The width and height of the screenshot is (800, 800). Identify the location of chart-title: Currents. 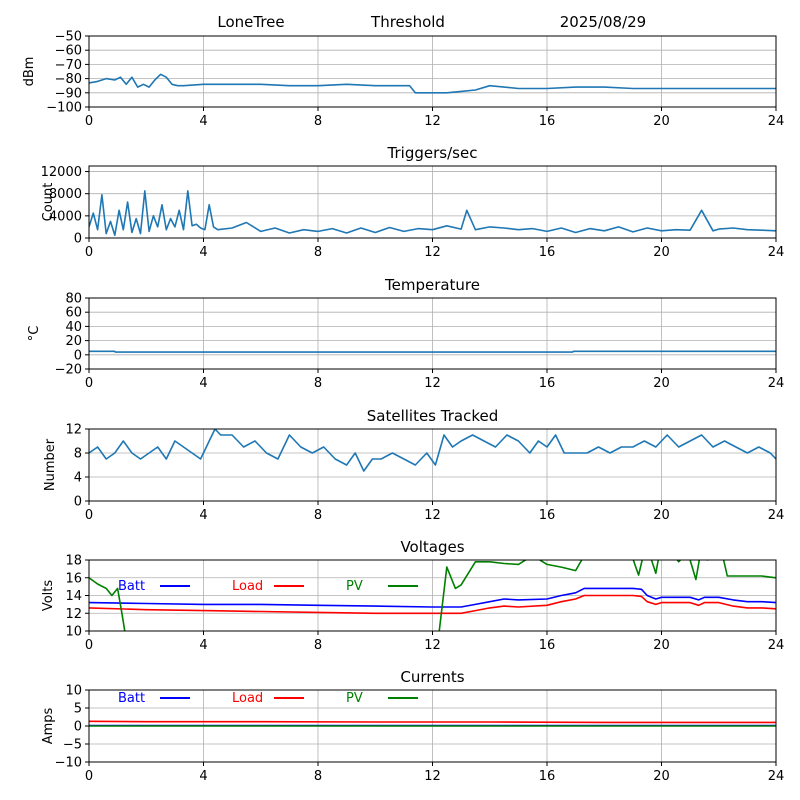
(432, 677).